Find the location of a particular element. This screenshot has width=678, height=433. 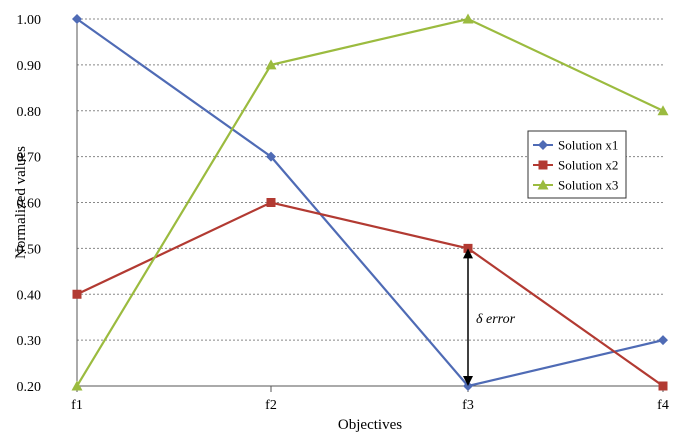

y-tick-label: 0.20 is located at coordinates (29, 387).